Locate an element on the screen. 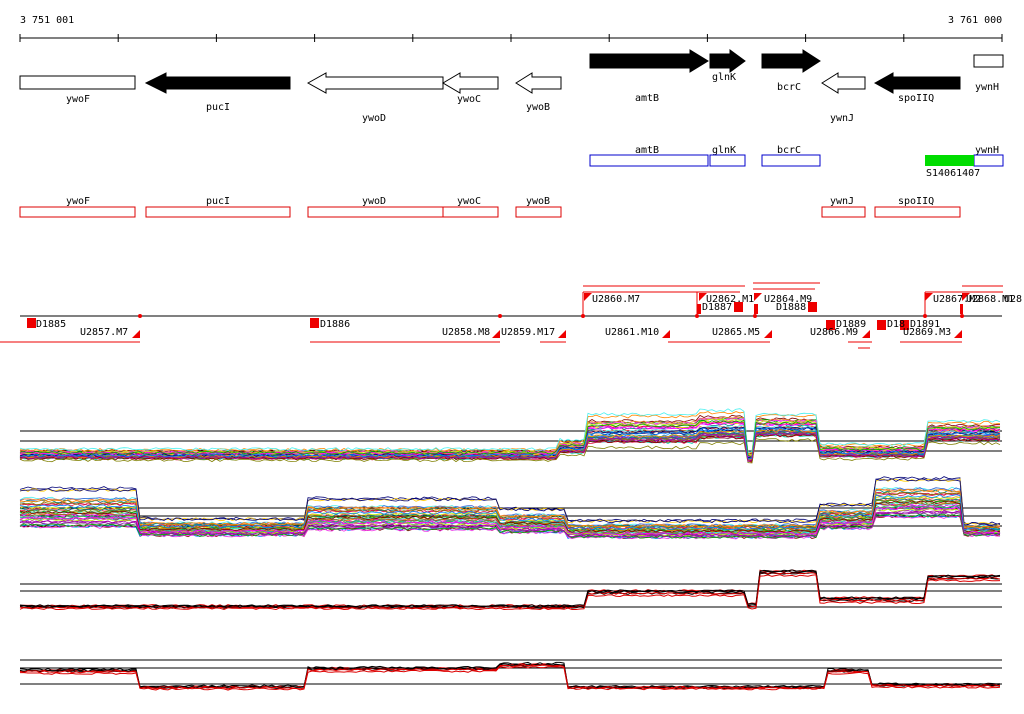 Image resolution: width=1024 pixels, height=714 pixels. segment-label-U2860.M7: U2860.M7 is located at coordinates (616, 299).